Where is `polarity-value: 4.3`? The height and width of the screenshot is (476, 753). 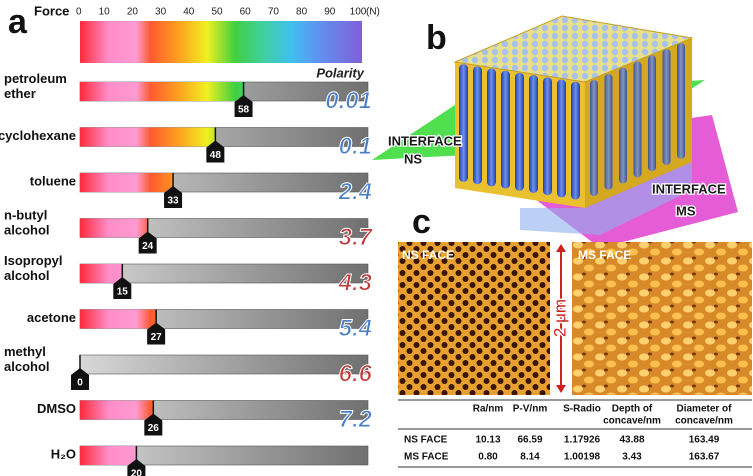
polarity-value: 4.3 is located at coordinates (355, 282).